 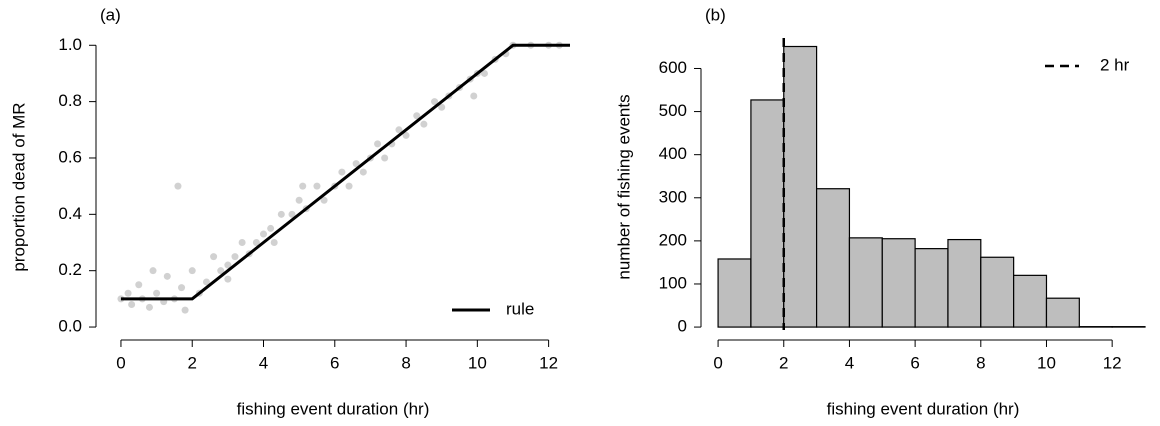 I want to click on y-tick-label: 0.2, so click(x=70, y=269).